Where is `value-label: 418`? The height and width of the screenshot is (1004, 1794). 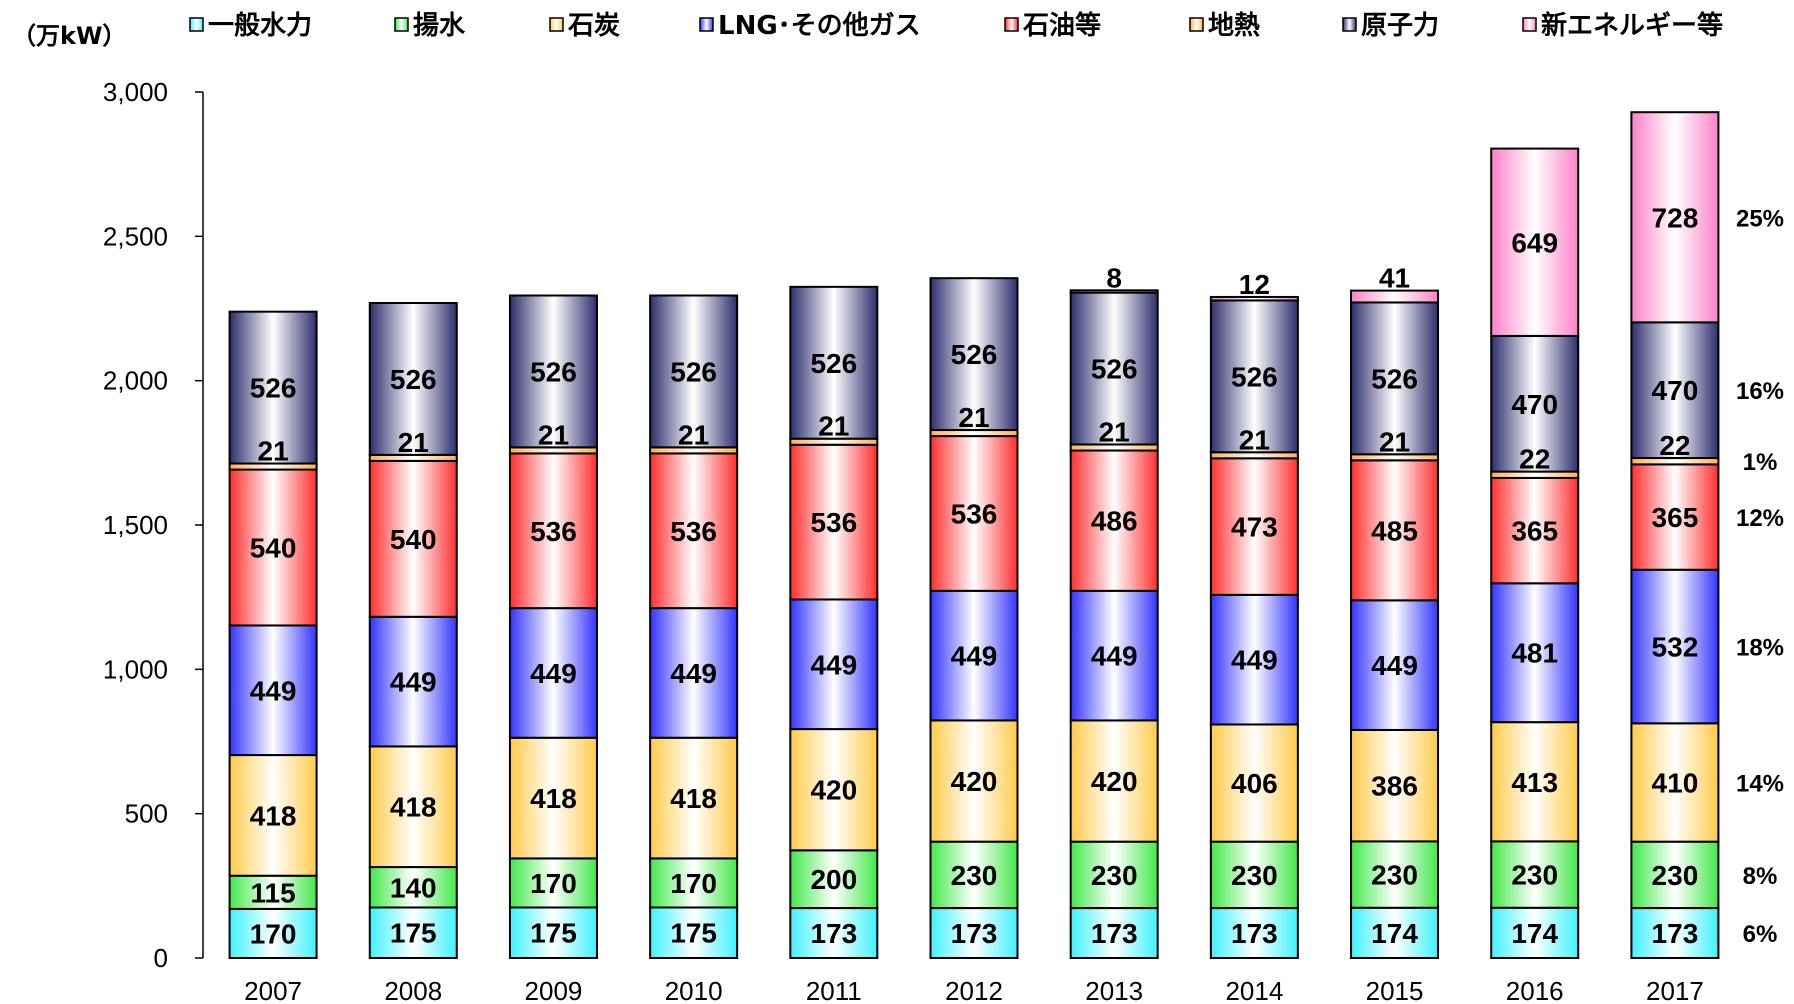 value-label: 418 is located at coordinates (553, 798).